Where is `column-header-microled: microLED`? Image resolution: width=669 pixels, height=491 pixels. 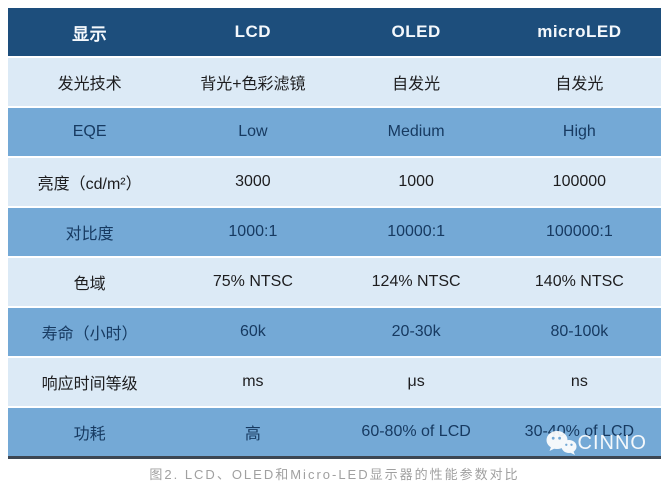
column-header-microled: microLED is located at coordinates (579, 33).